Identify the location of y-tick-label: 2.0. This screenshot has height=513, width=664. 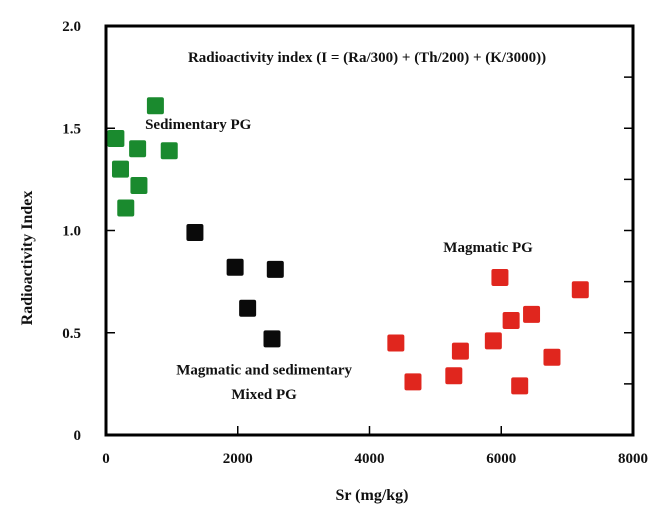
(71, 27).